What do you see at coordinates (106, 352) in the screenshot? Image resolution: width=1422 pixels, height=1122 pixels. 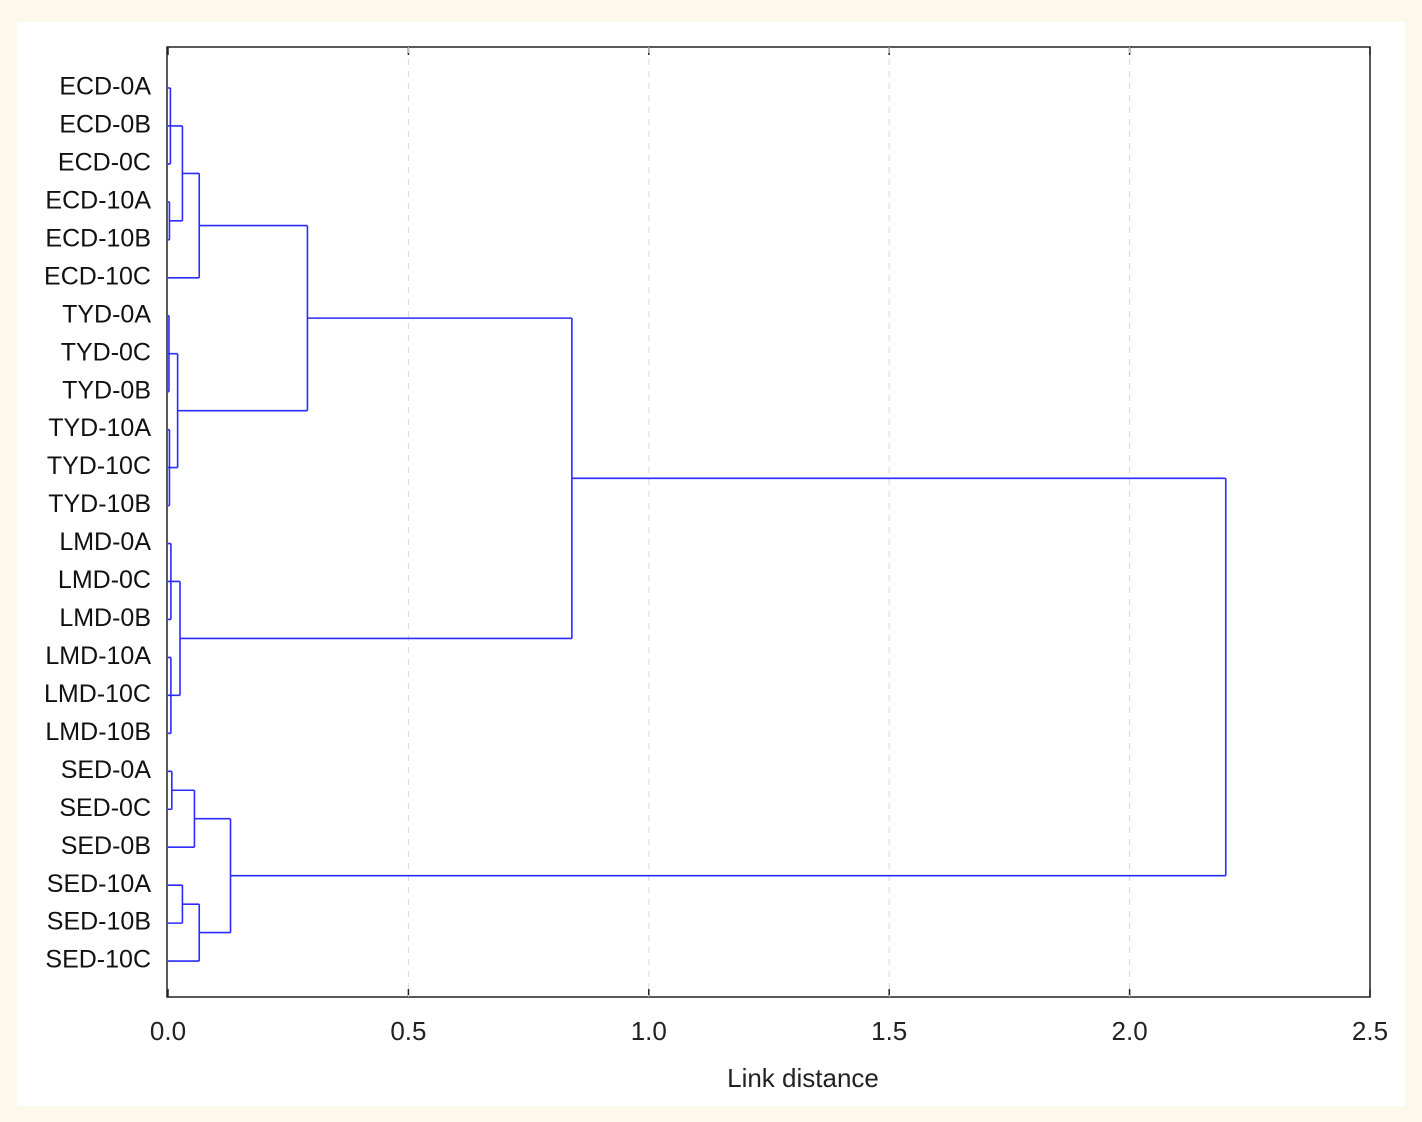 I see `leaf-label: TYD-0C` at bounding box center [106, 352].